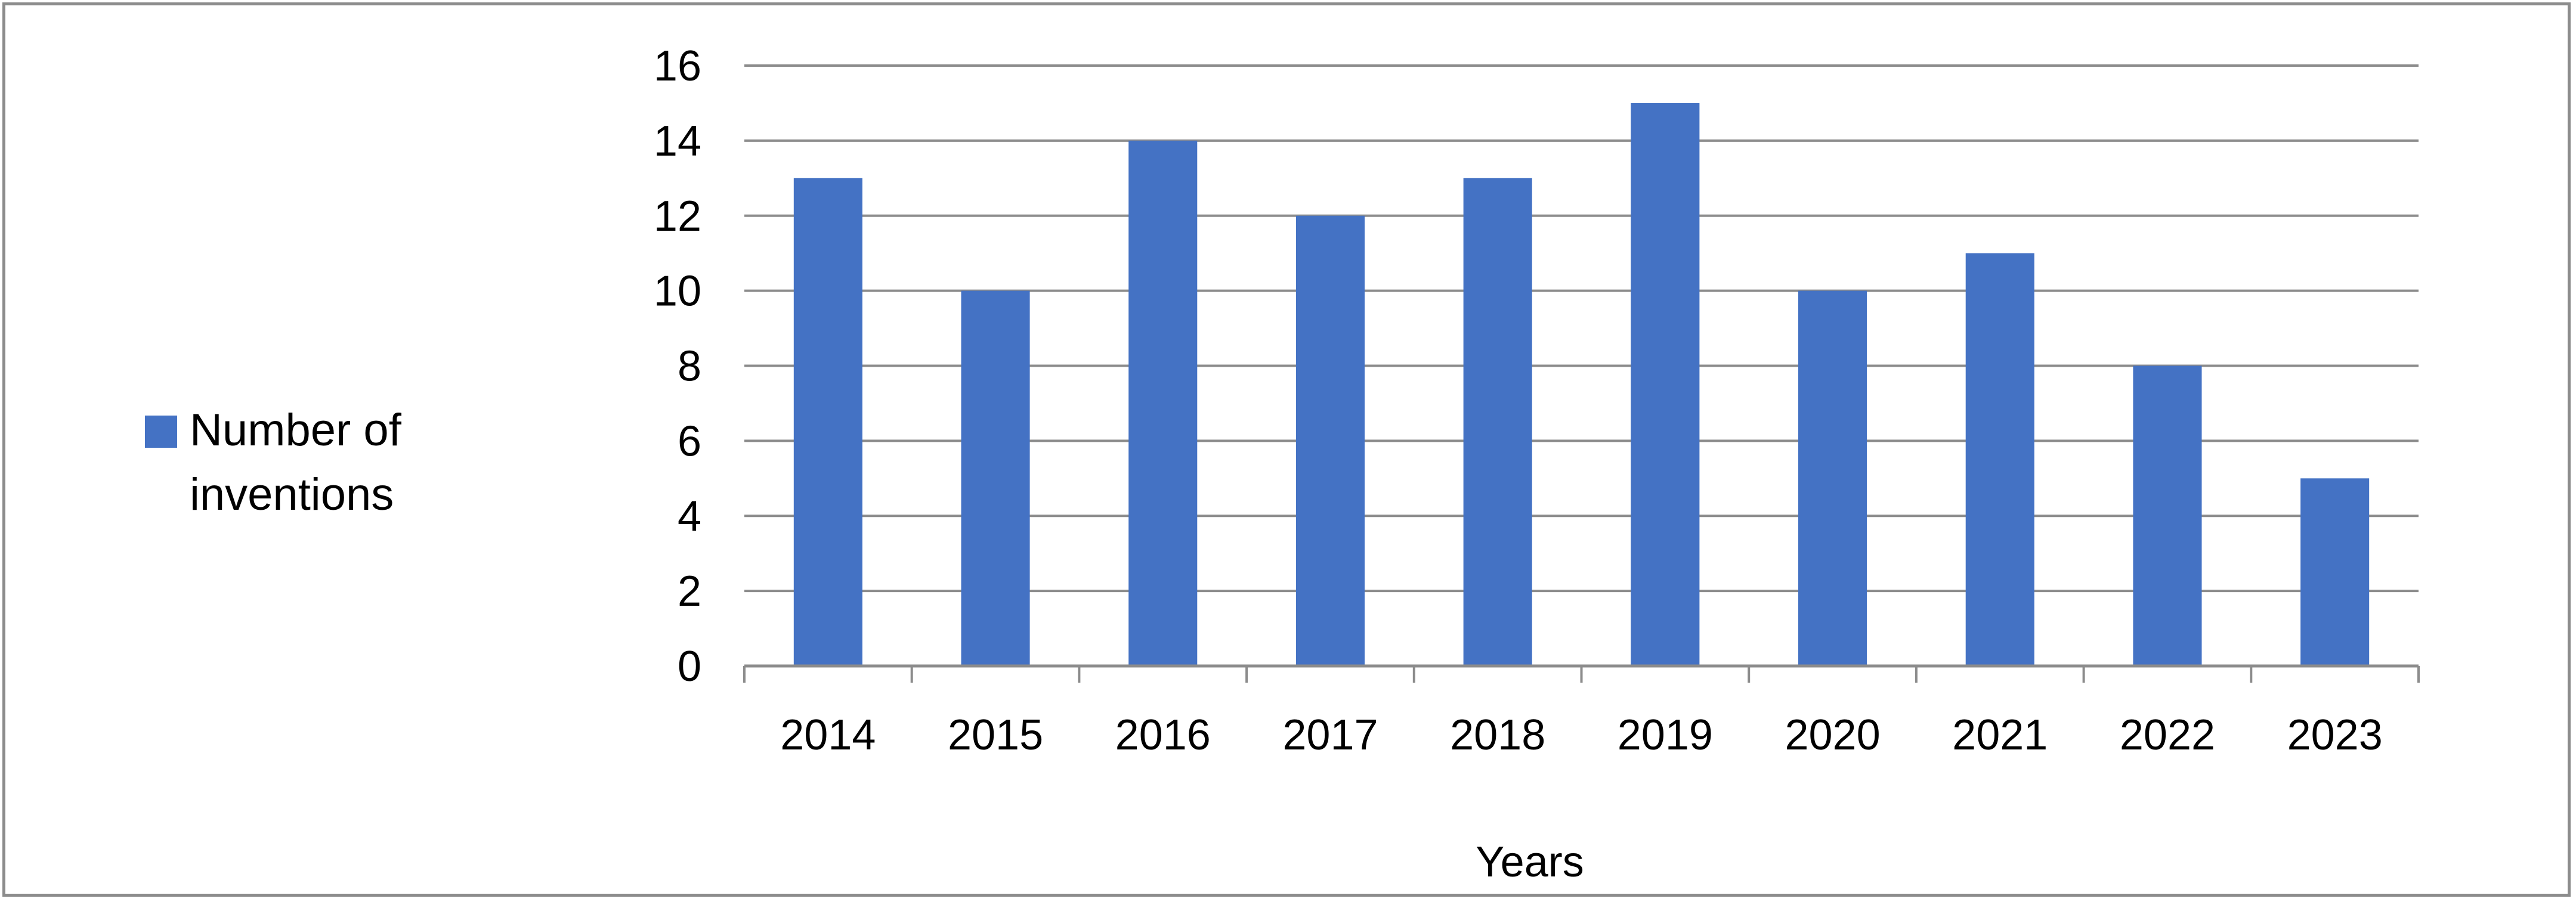 The height and width of the screenshot is (914, 2576). I want to click on y-tick-label: 12, so click(677, 216).